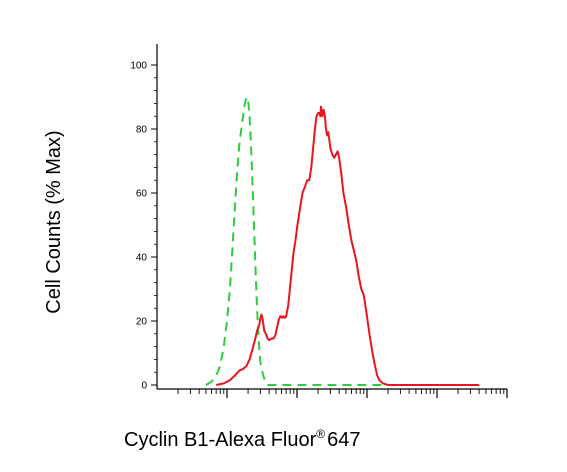 The image size is (567, 472). I want to click on x-axis-title-superscript: ®, so click(320, 434).